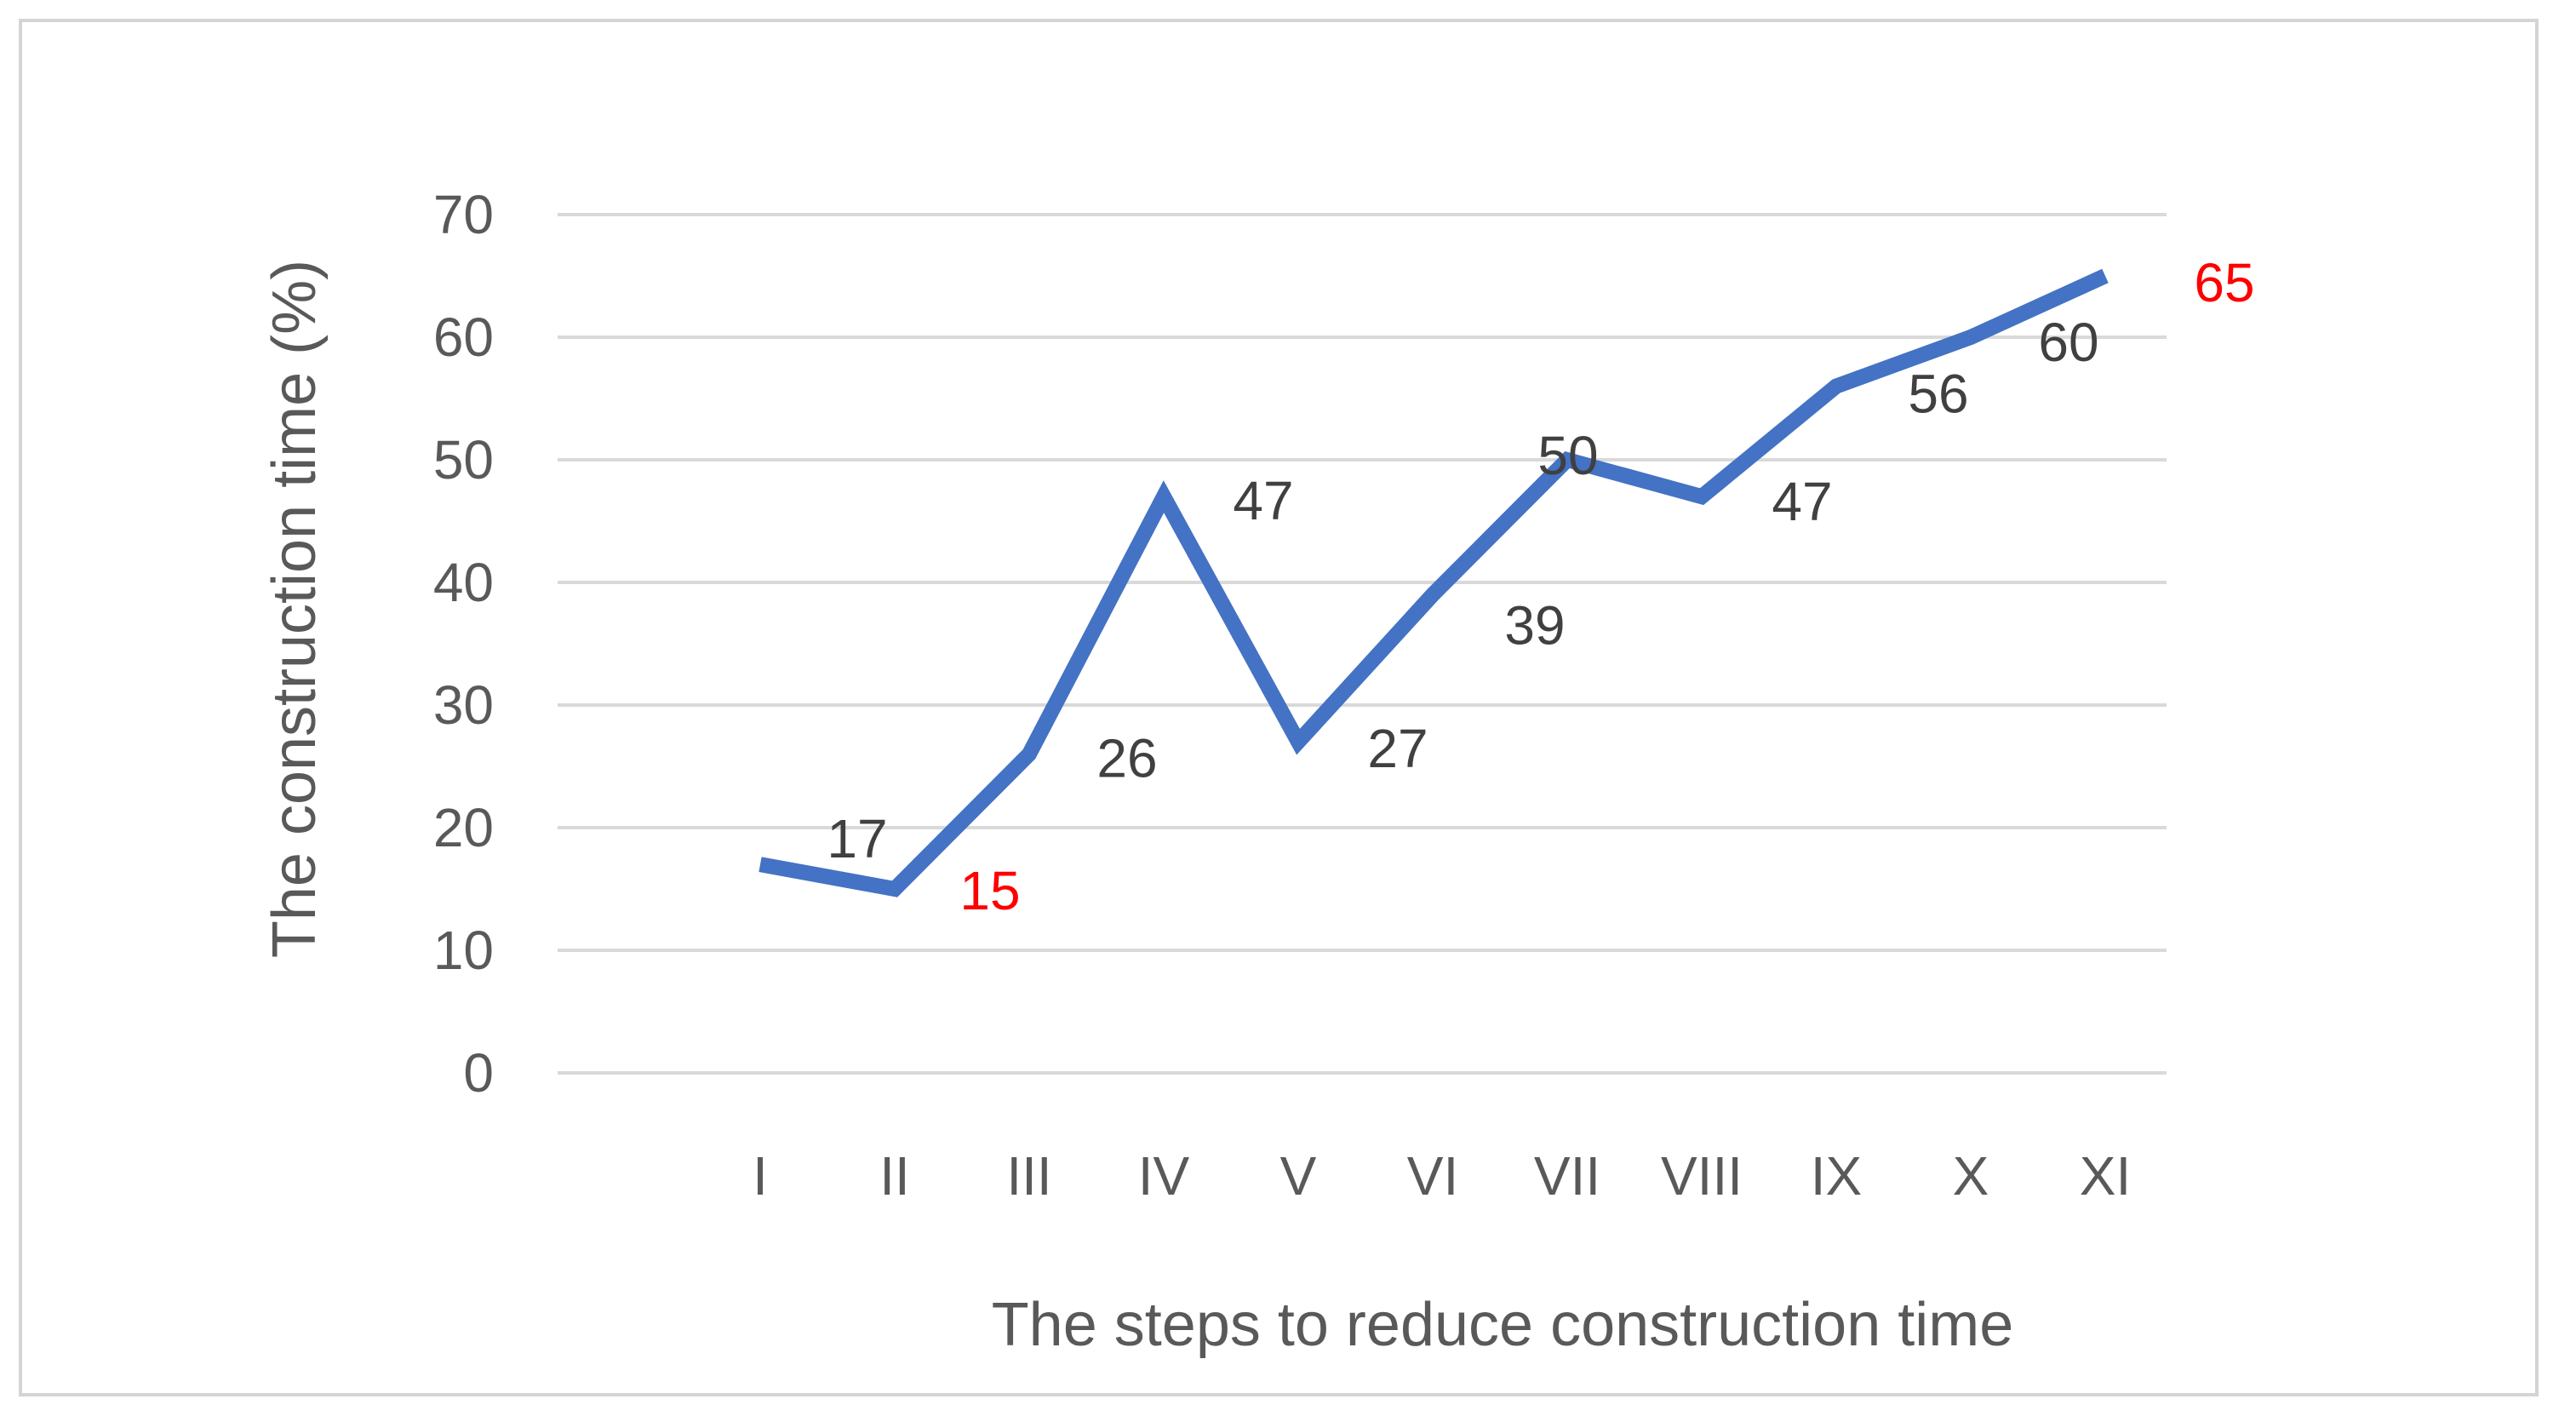 The width and height of the screenshot is (2576, 1422). Describe the element at coordinates (2224, 282) in the screenshot. I see `data-label-10: 65` at that location.